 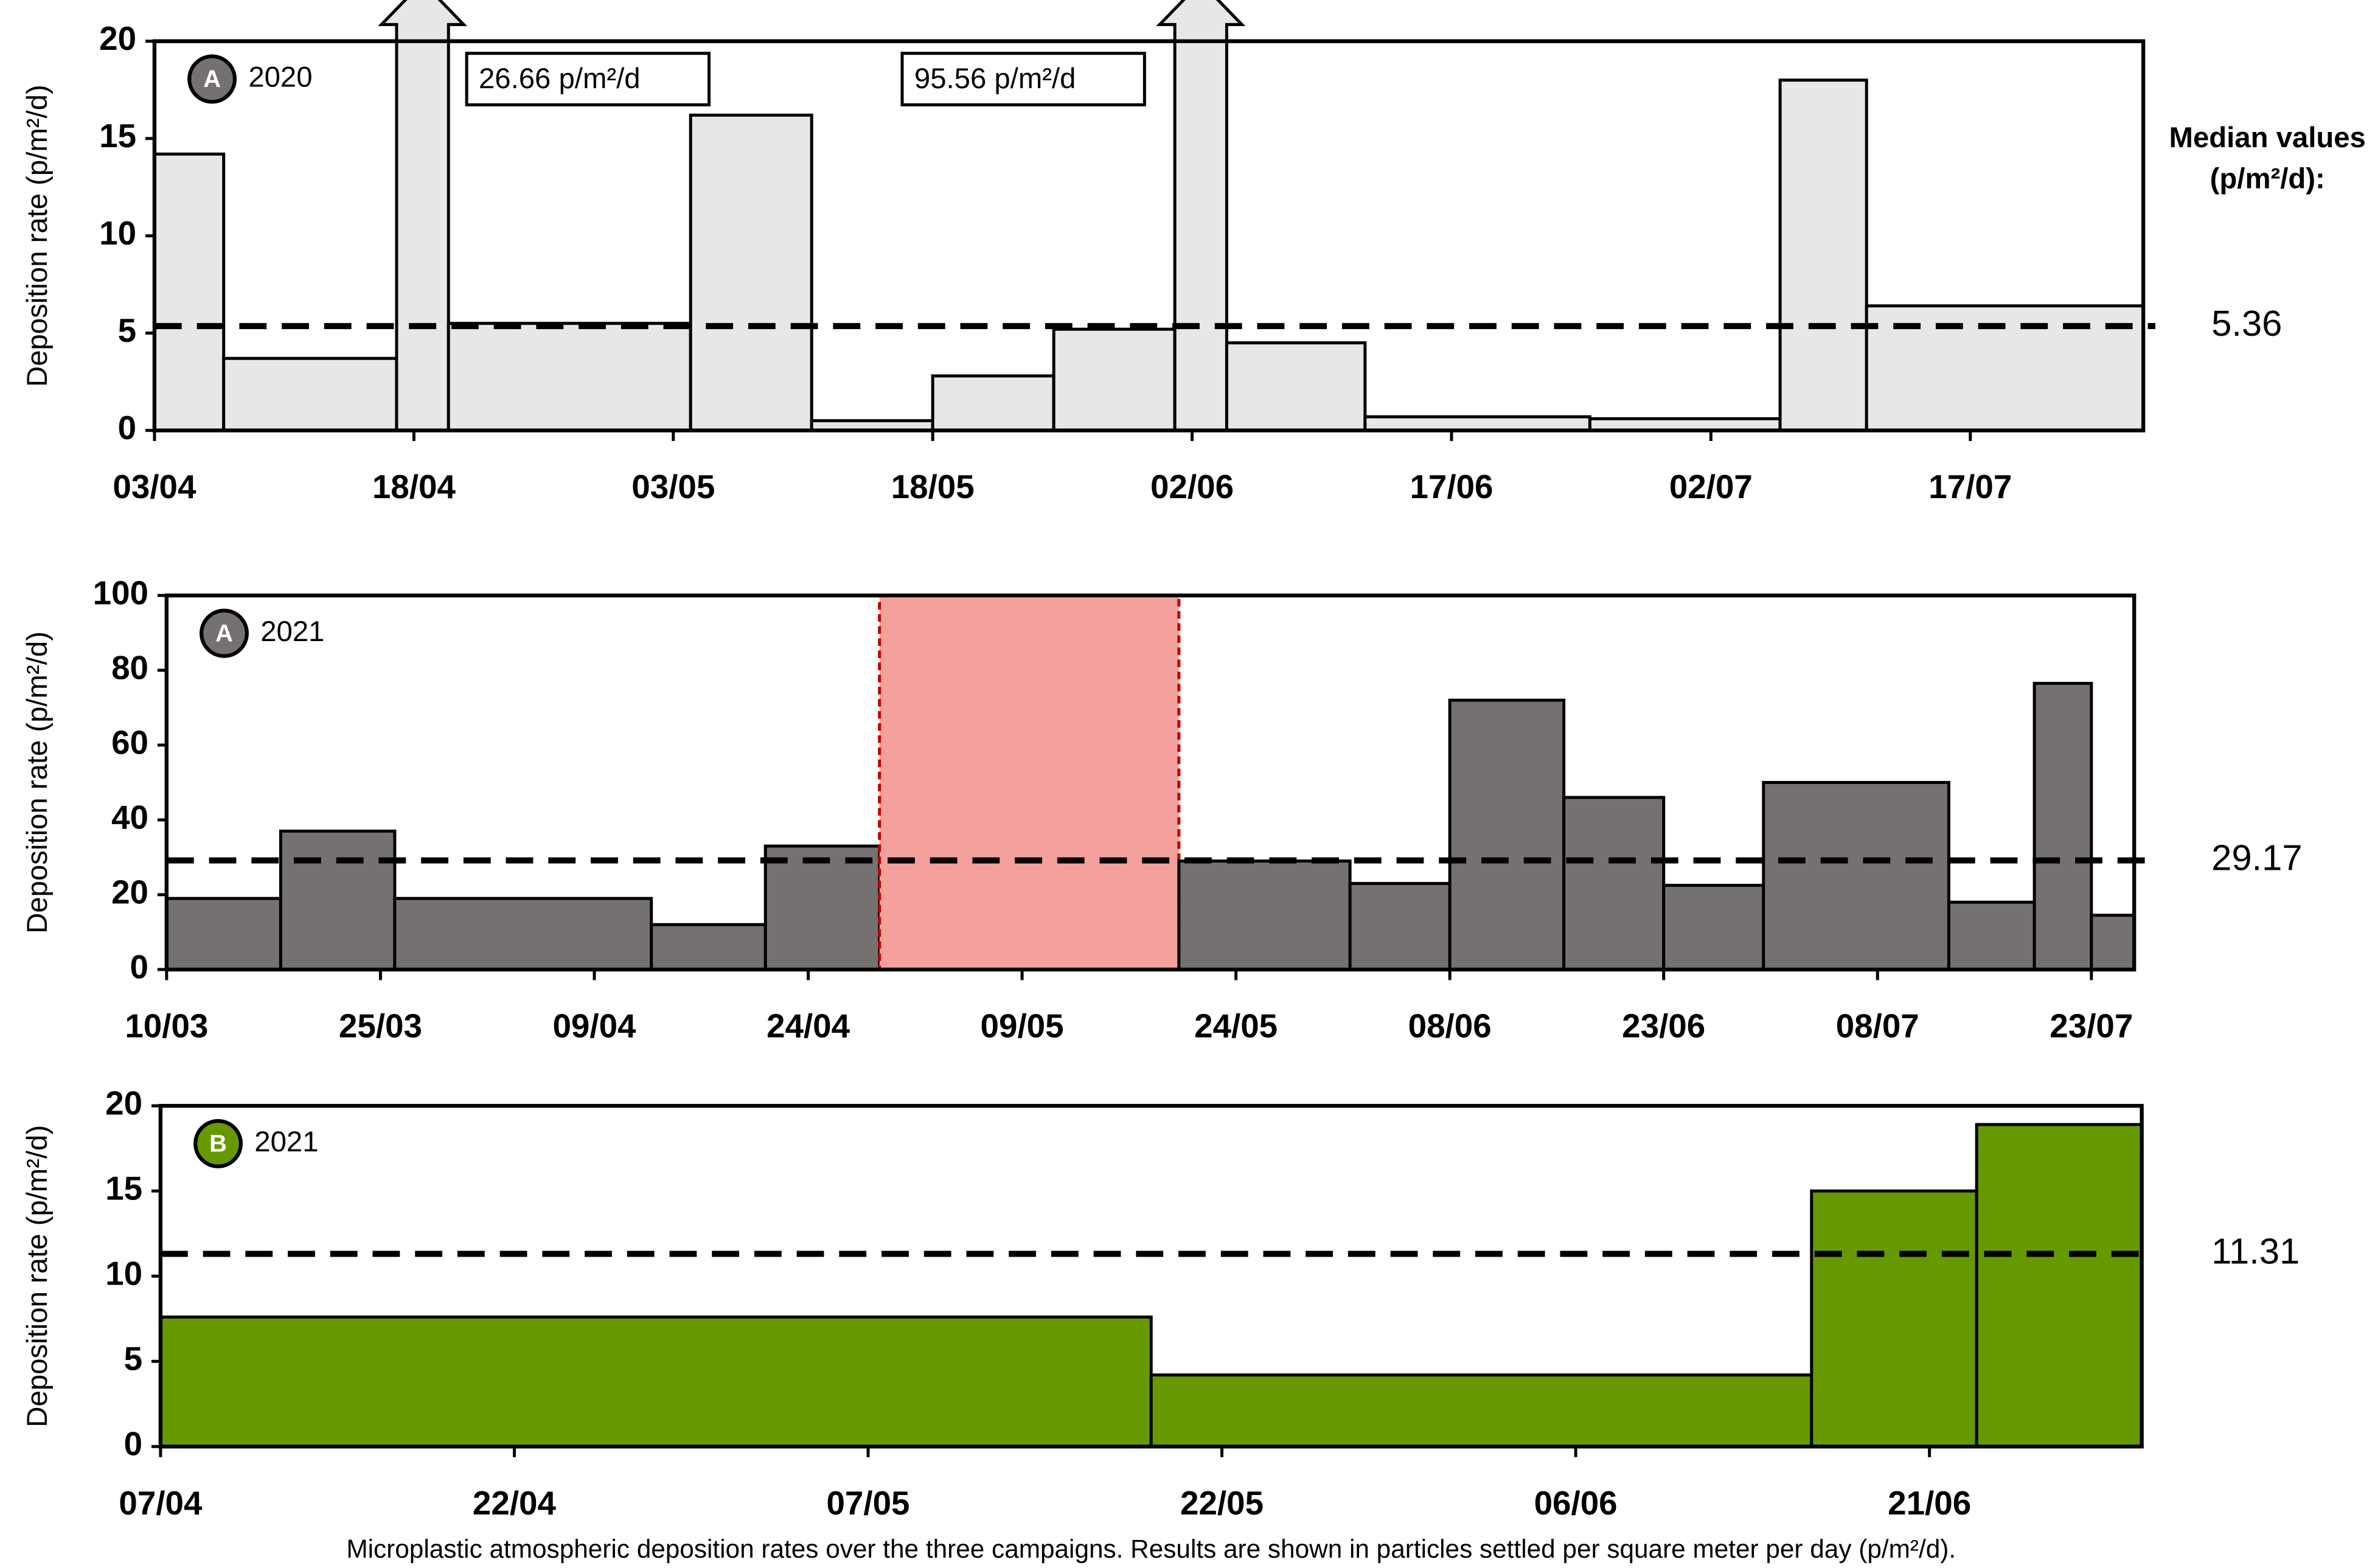 What do you see at coordinates (2267, 179) in the screenshot?
I see `median-header: (p/m²/d):` at bounding box center [2267, 179].